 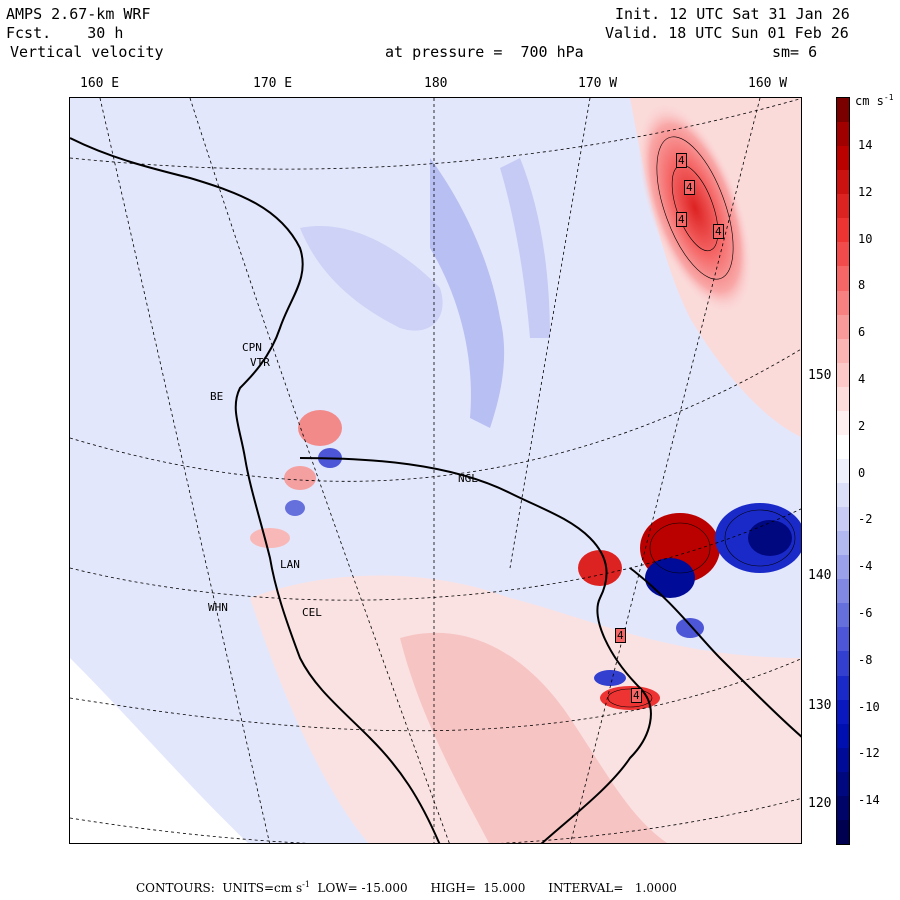 I want to click on smoothing: sm= 6, so click(x=795, y=52).